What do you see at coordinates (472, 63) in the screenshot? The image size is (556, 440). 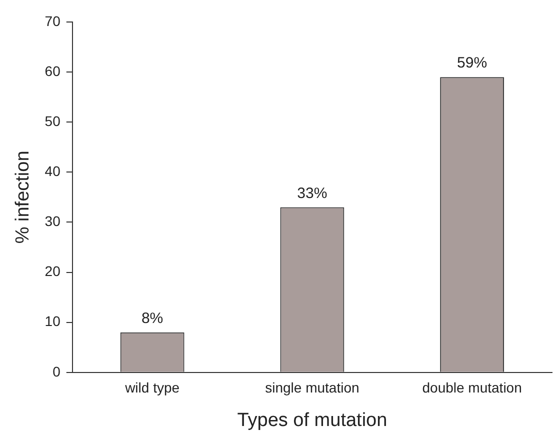 I see `data-label: 59%` at bounding box center [472, 63].